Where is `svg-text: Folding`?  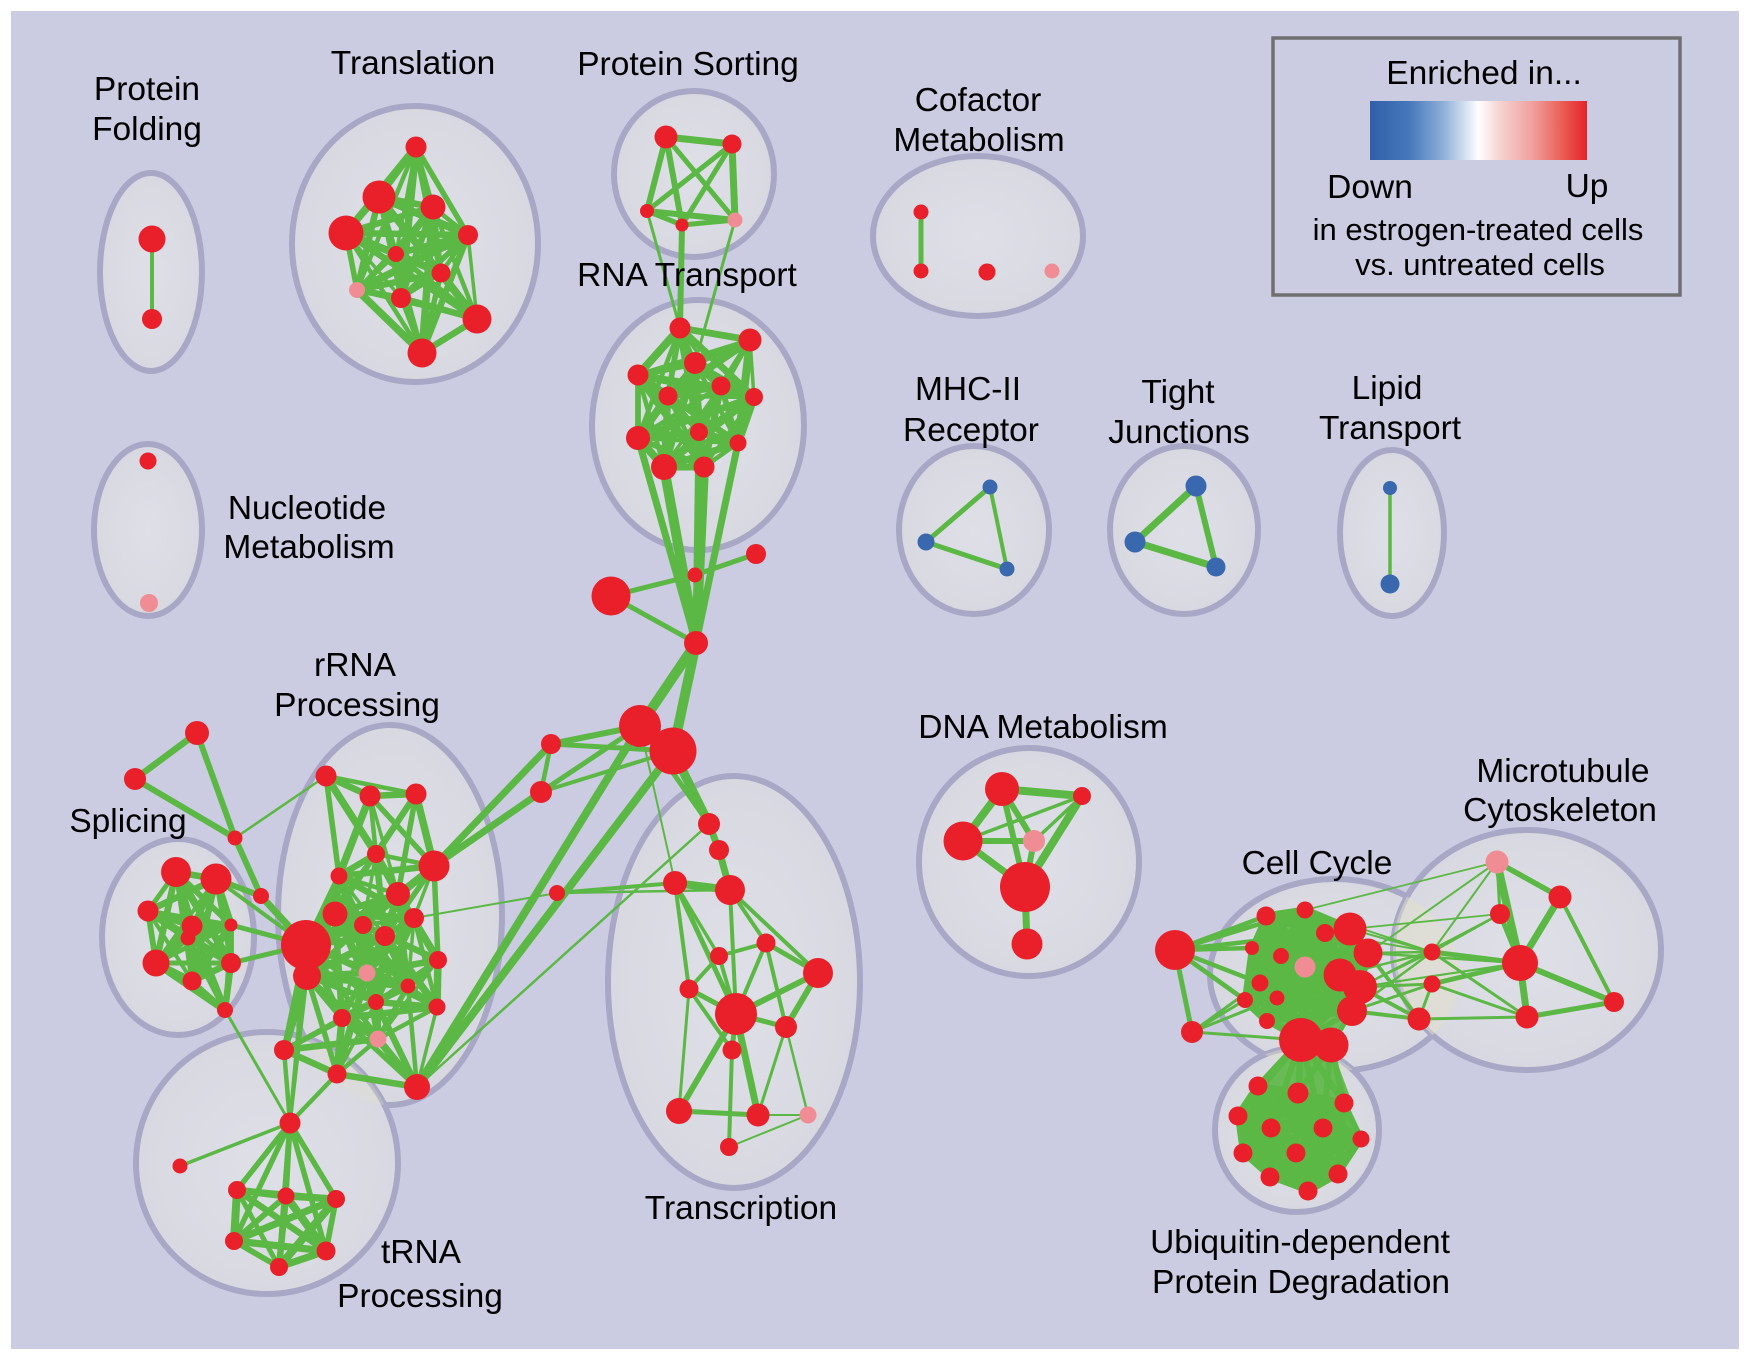 svg-text: Folding is located at coordinates (147, 129).